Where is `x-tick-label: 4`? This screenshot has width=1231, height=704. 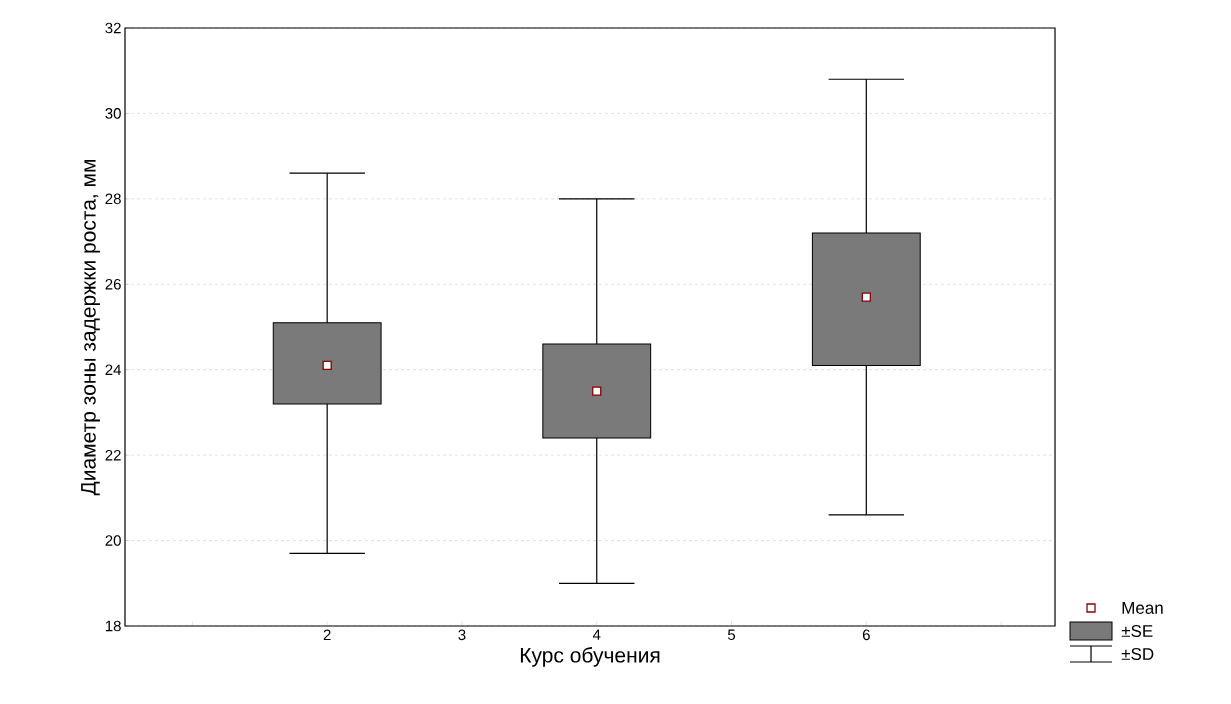
x-tick-label: 4 is located at coordinates (596, 634).